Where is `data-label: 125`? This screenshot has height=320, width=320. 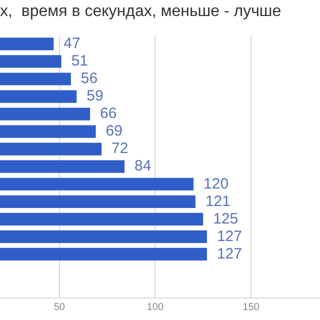 data-label: 125 is located at coordinates (225, 219).